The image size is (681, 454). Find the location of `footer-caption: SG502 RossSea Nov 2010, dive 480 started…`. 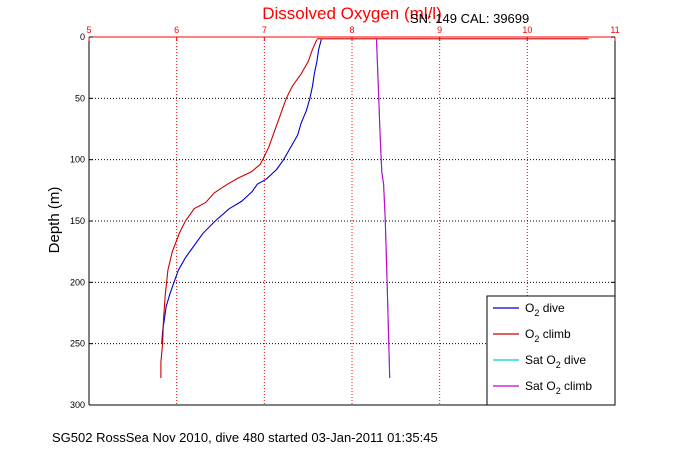

footer-caption: SG502 RossSea Nov 2010, dive 480 started… is located at coordinates (245, 437).